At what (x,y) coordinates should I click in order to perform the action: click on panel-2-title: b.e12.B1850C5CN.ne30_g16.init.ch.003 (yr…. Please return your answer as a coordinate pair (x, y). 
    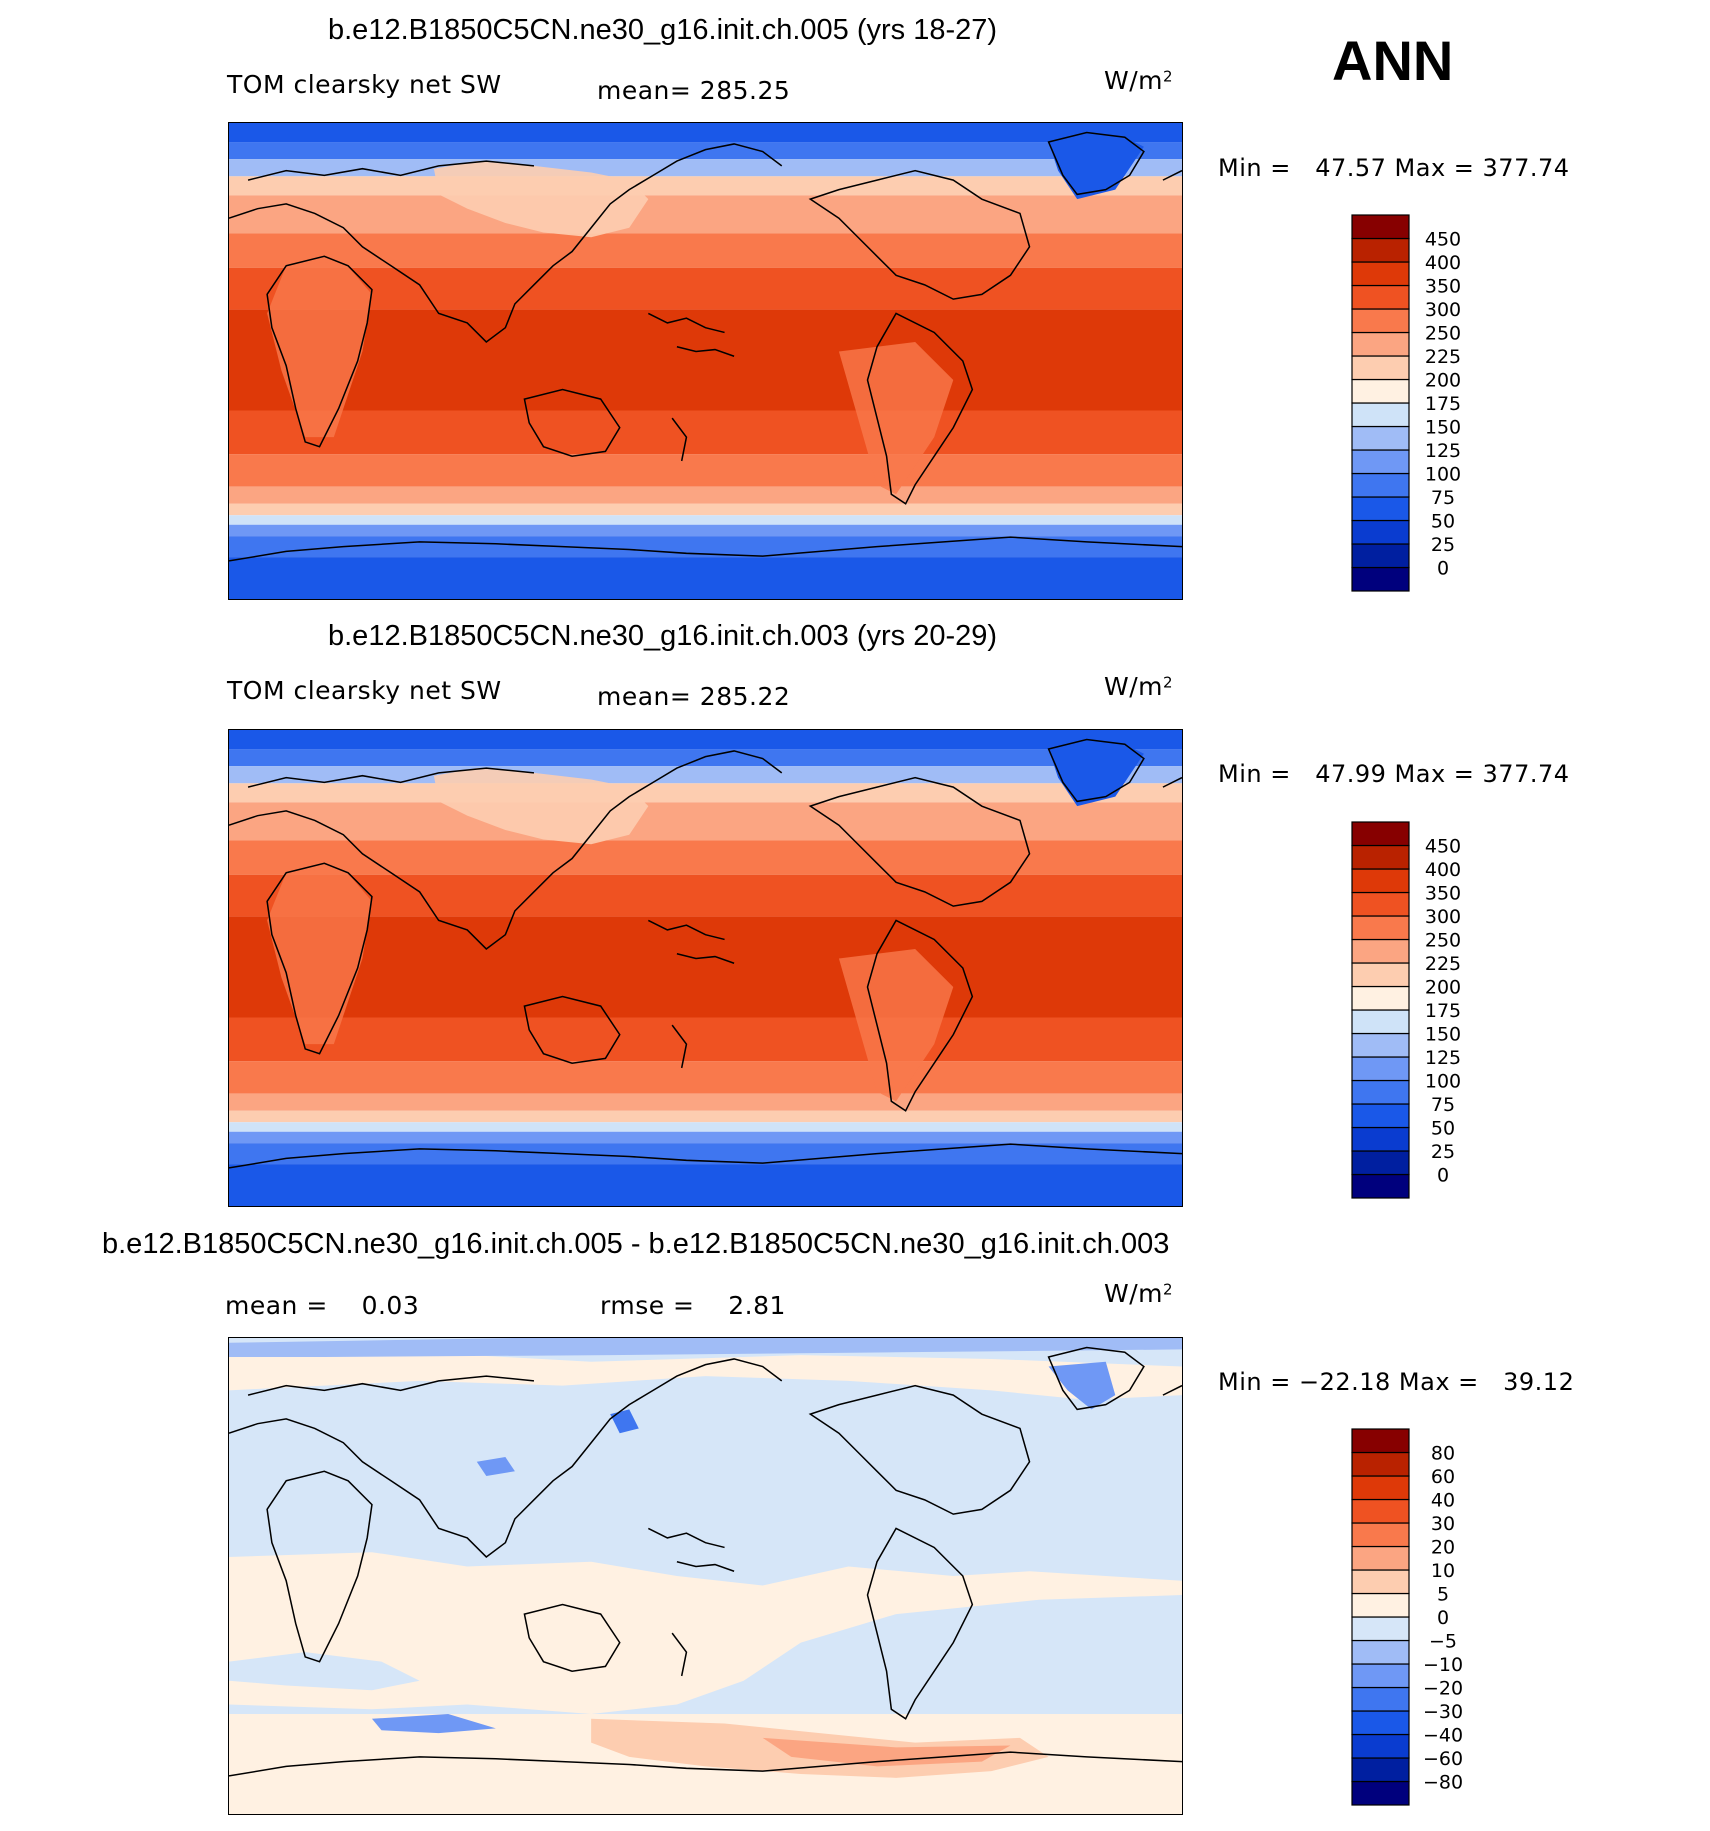
    Looking at the image, I should click on (663, 636).